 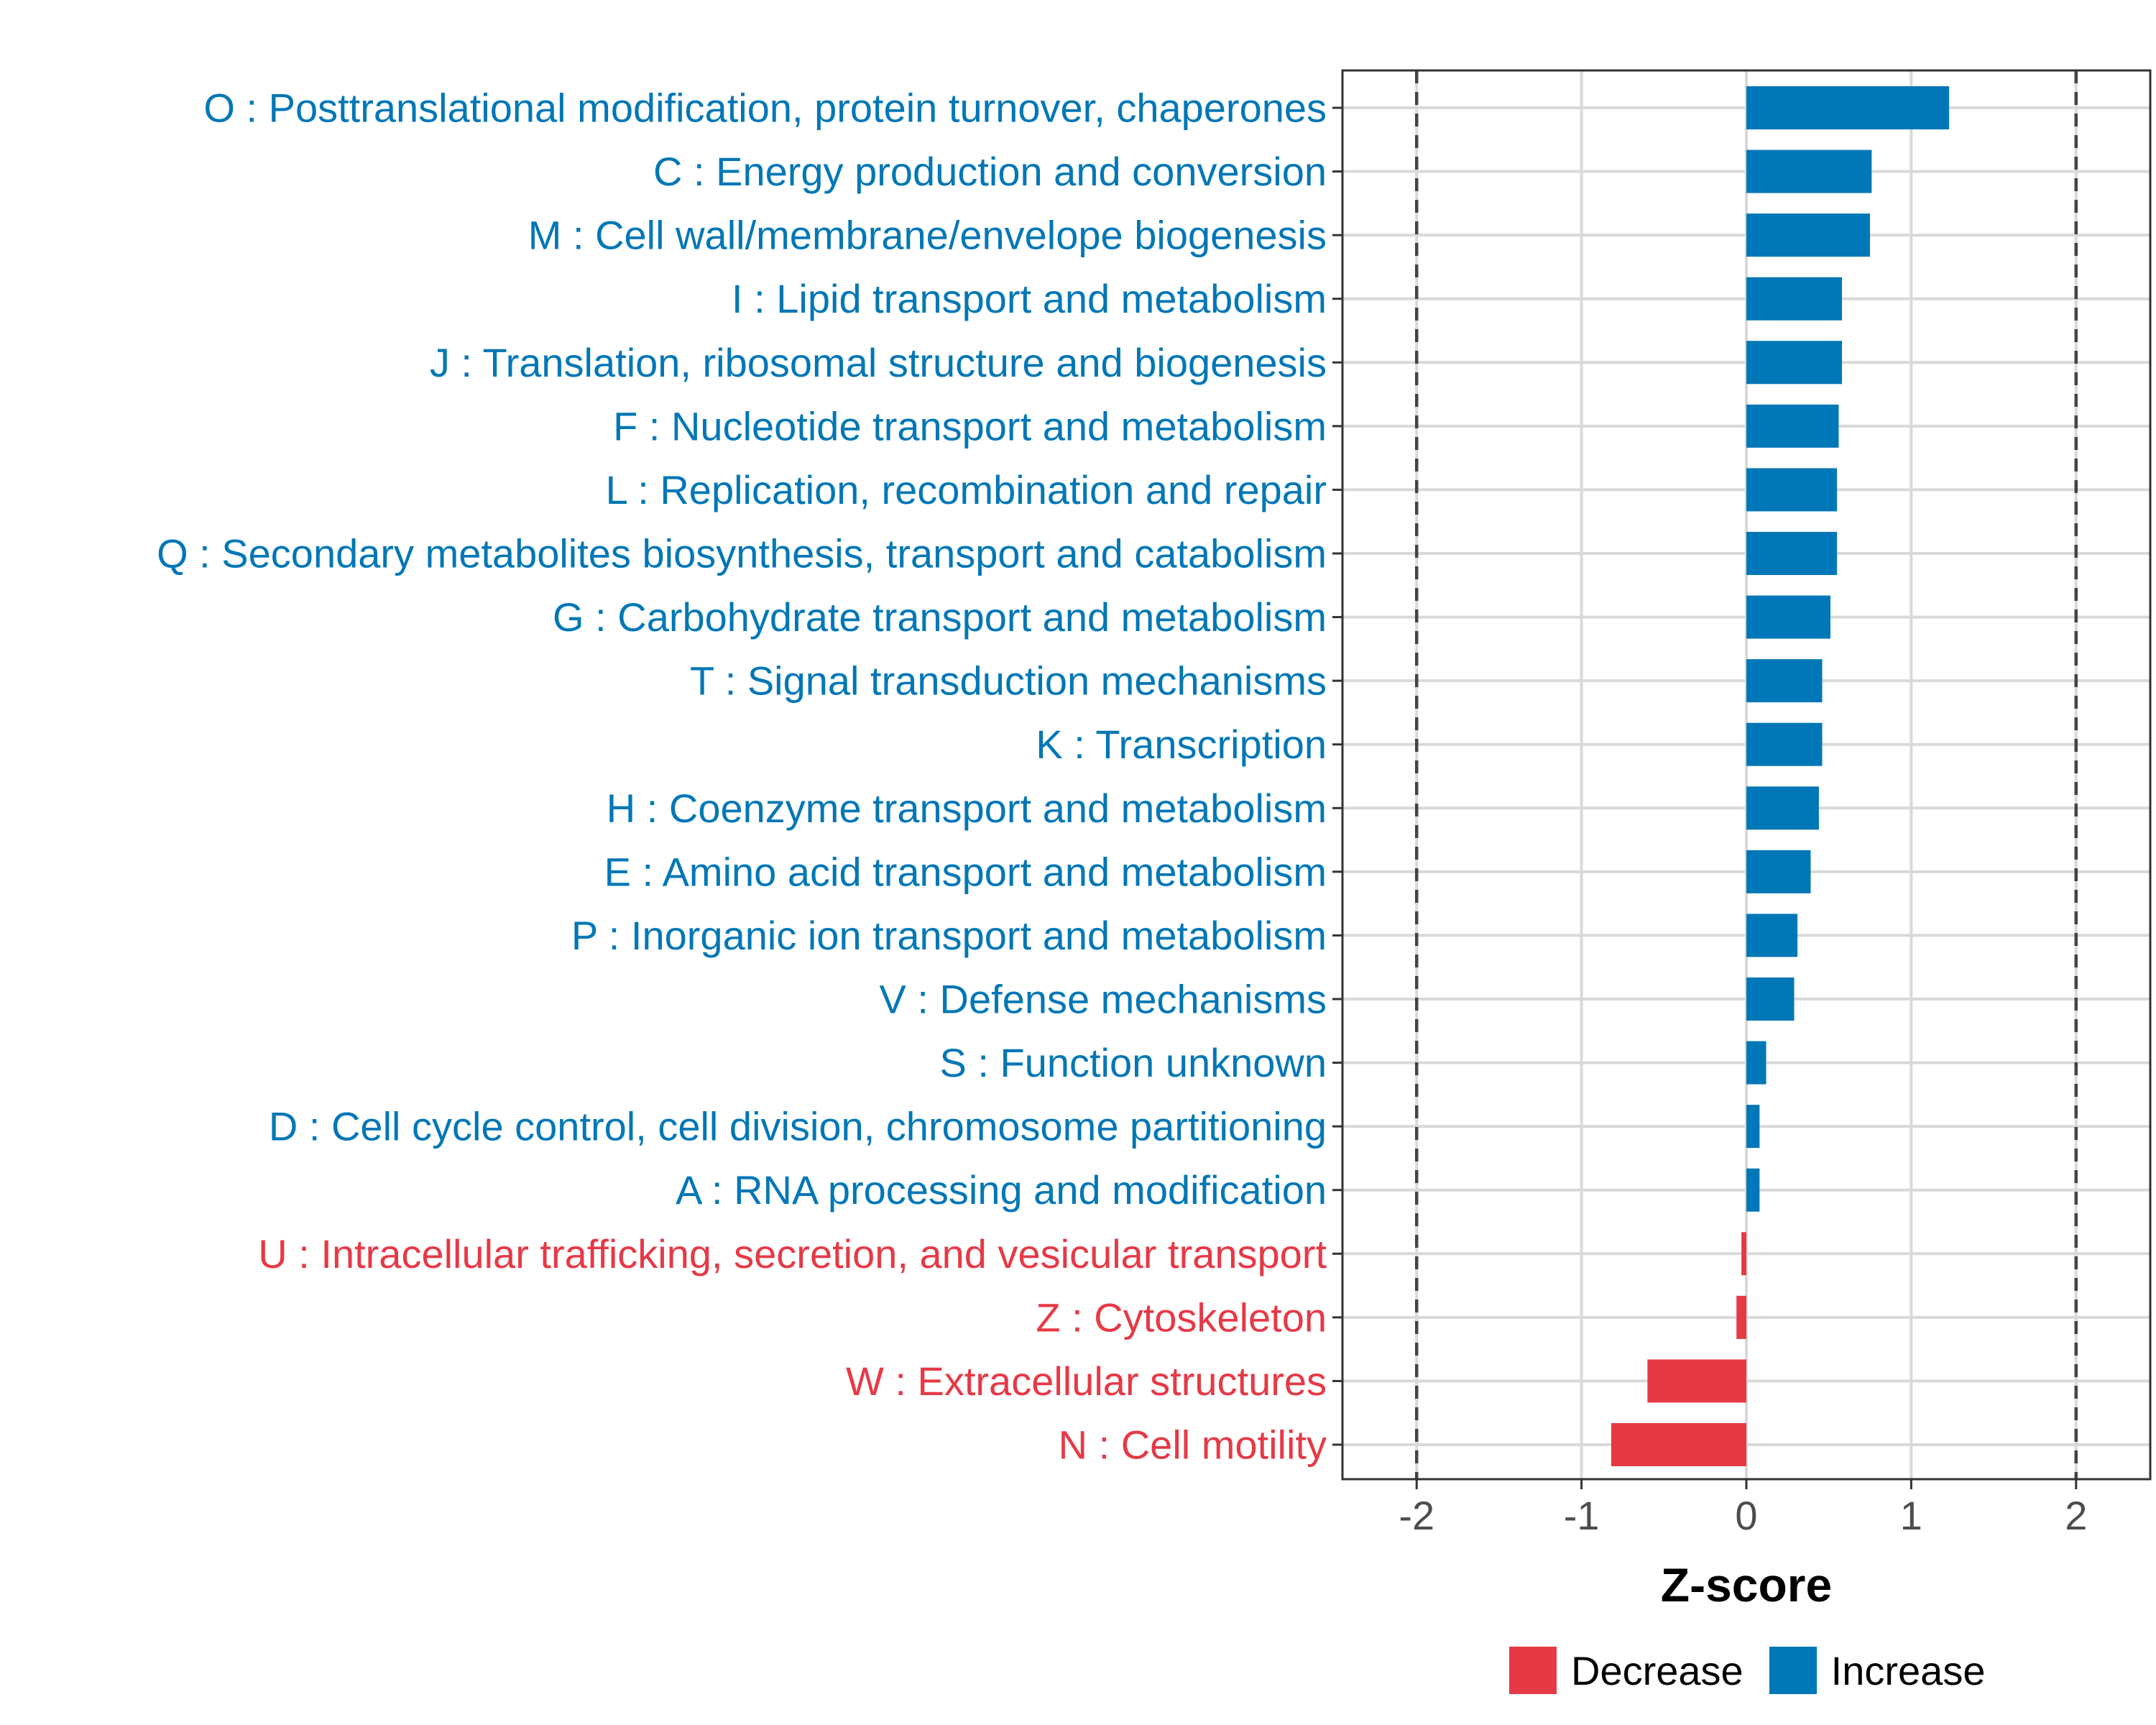 What do you see at coordinates (1008, 681) in the screenshot?
I see `y-tick-label-9: T : Signal transduction mechanisms` at bounding box center [1008, 681].